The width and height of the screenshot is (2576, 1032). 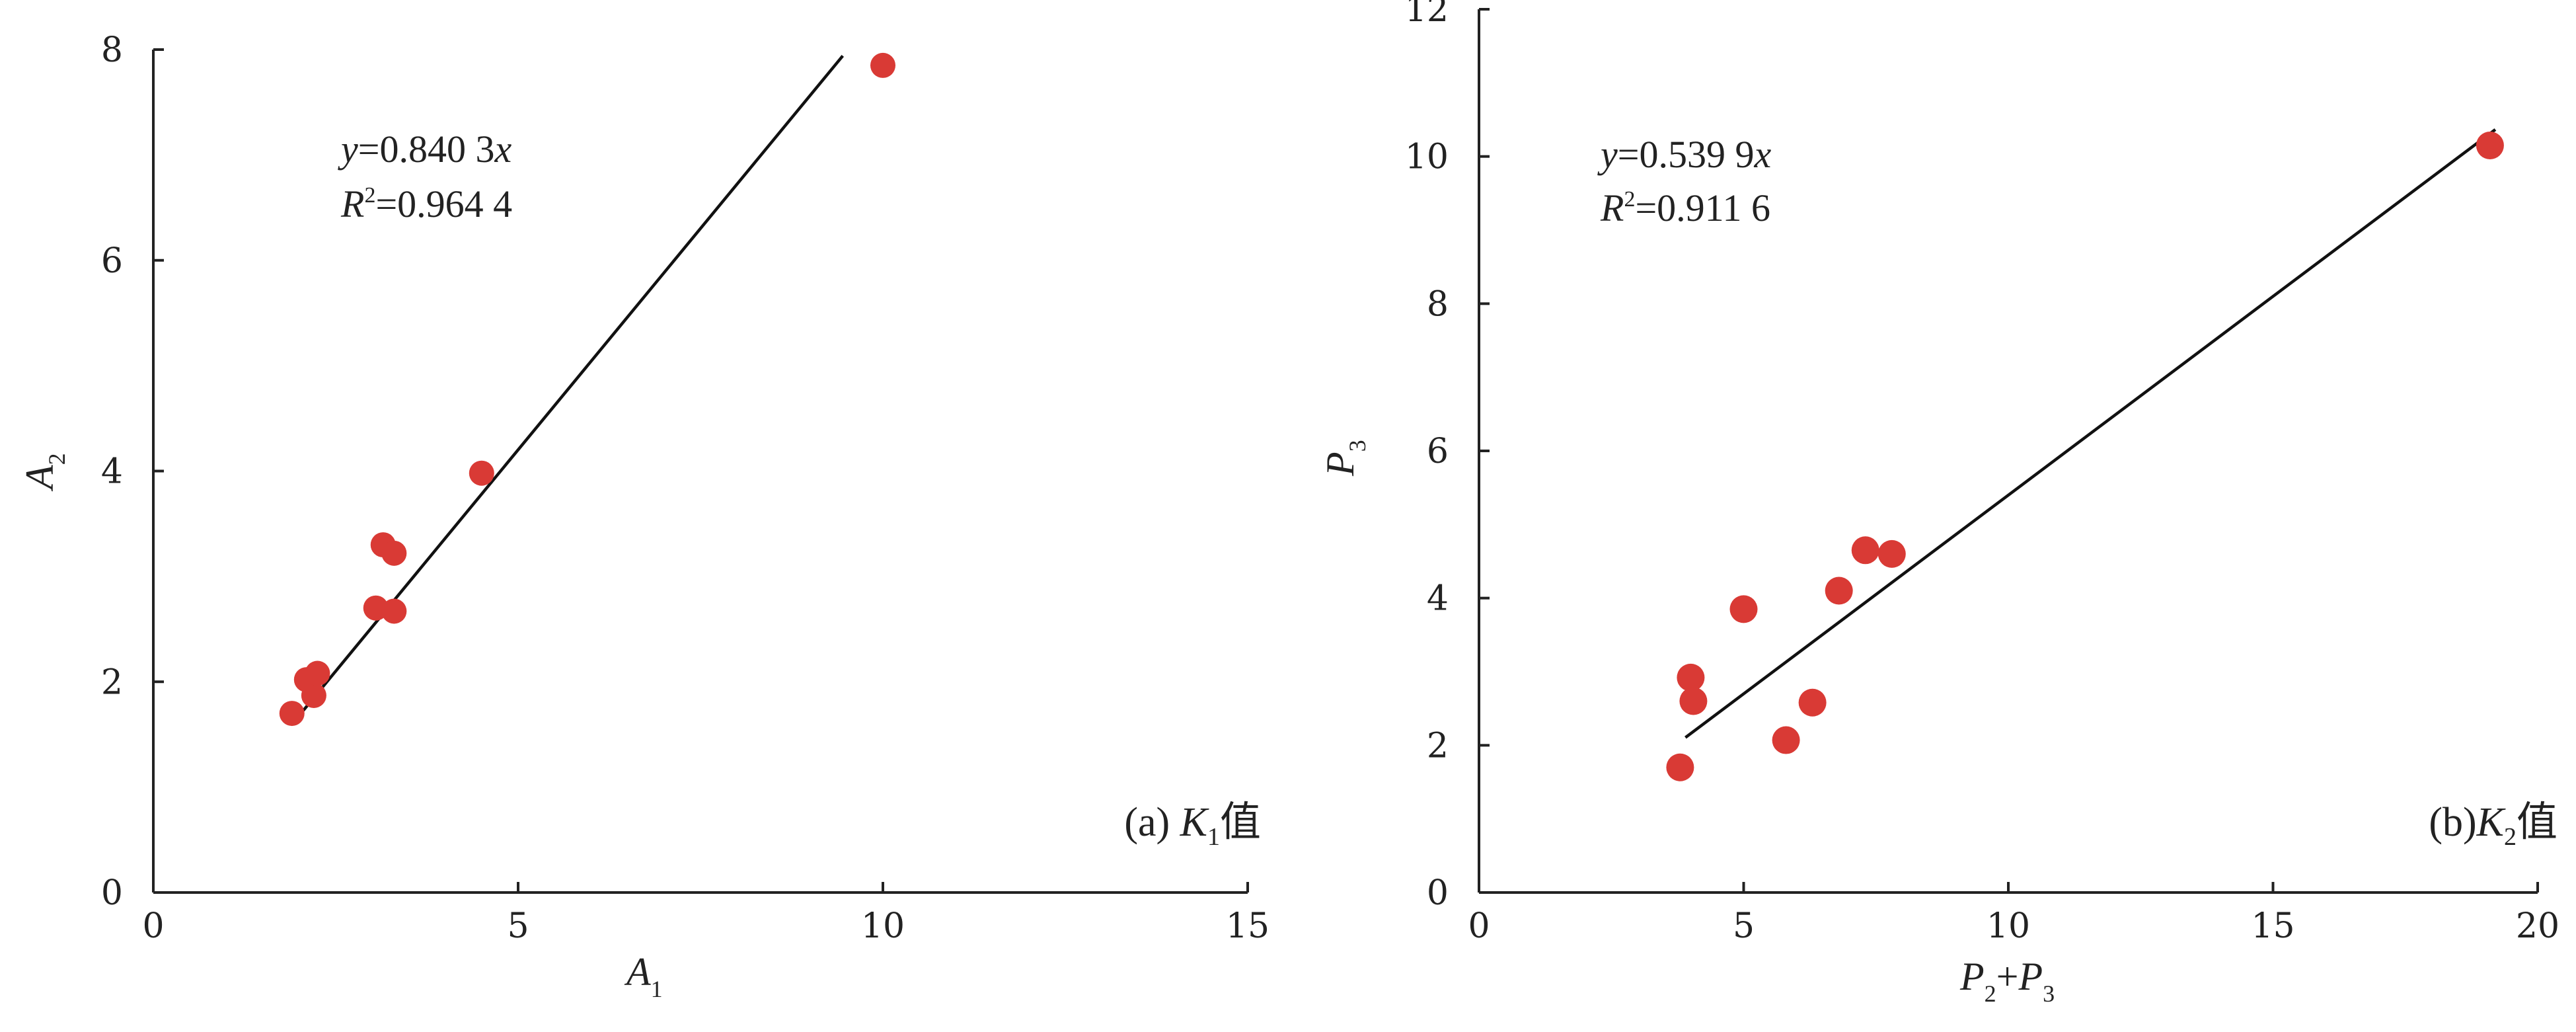 I want to click on panel-label-prefix-a: (a), so click(x=1152, y=822).